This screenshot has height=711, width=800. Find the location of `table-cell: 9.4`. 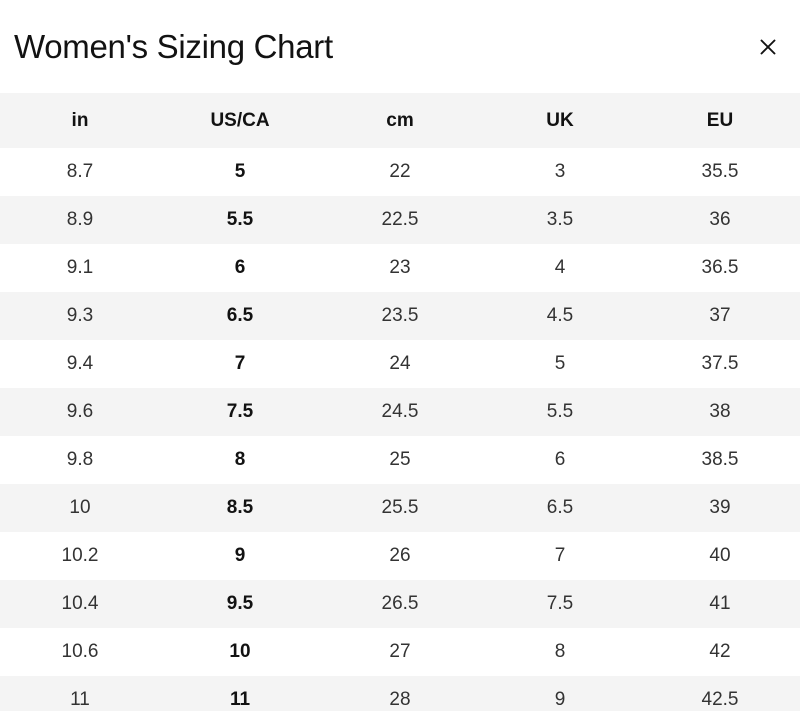

table-cell: 9.4 is located at coordinates (80, 363).